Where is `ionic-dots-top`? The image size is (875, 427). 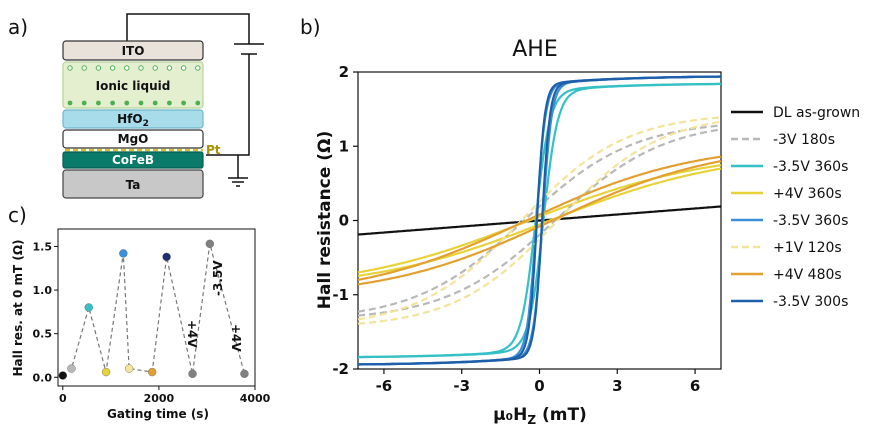
ionic-dots-top is located at coordinates (134, 68).